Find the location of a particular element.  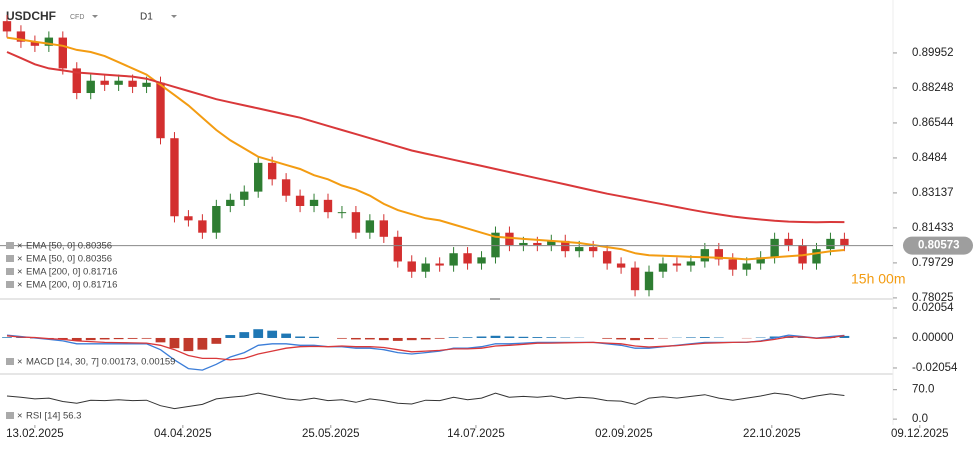

x-tick-label: 02.09.2025 is located at coordinates (624, 434).